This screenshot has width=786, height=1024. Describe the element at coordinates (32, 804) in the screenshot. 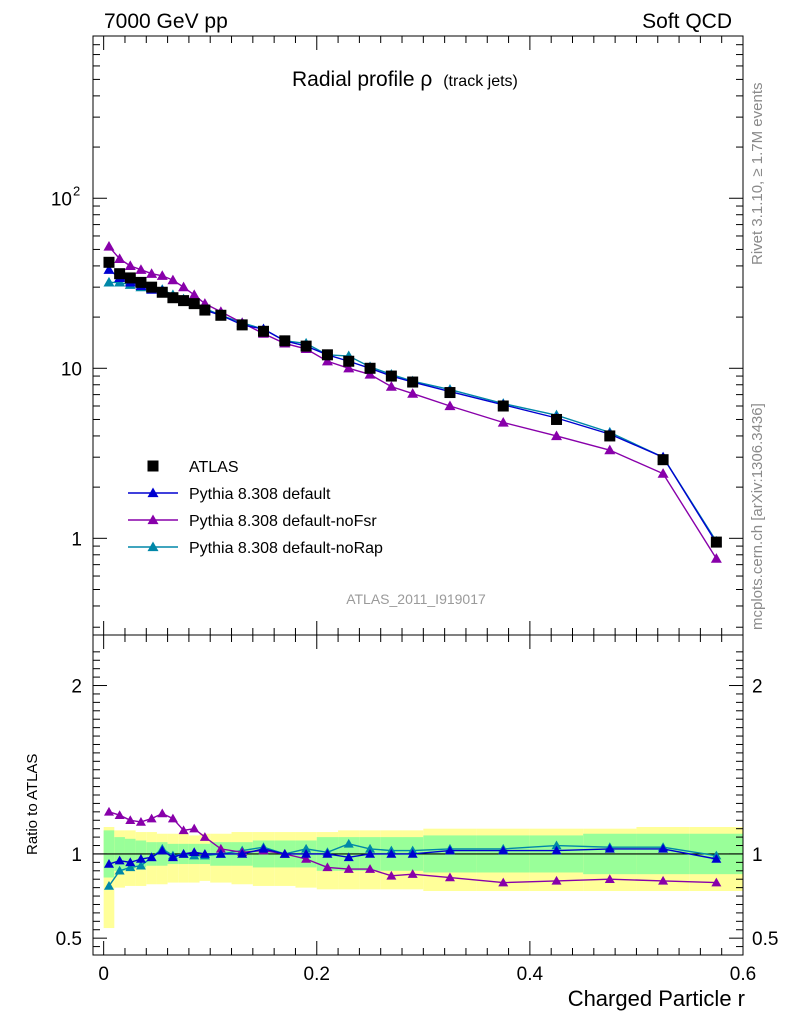

I see `ratio-y-axis-label: Ratio to ATLAS` at that location.